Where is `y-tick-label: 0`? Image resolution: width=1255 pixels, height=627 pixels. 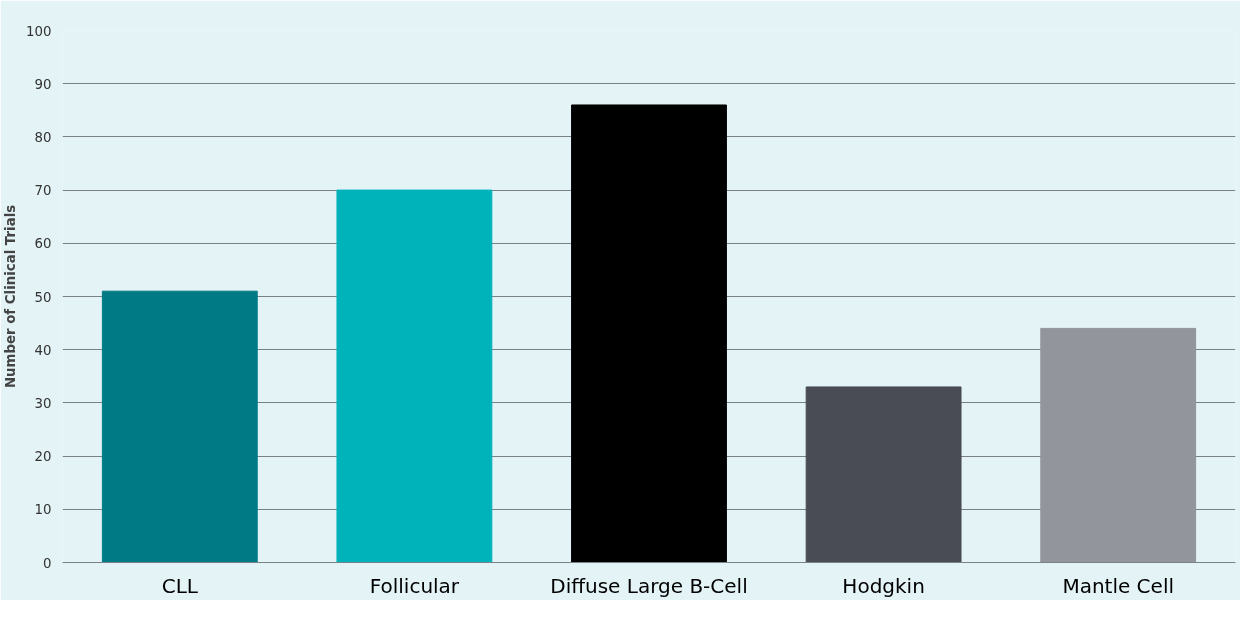
y-tick-label: 0 is located at coordinates (47, 563).